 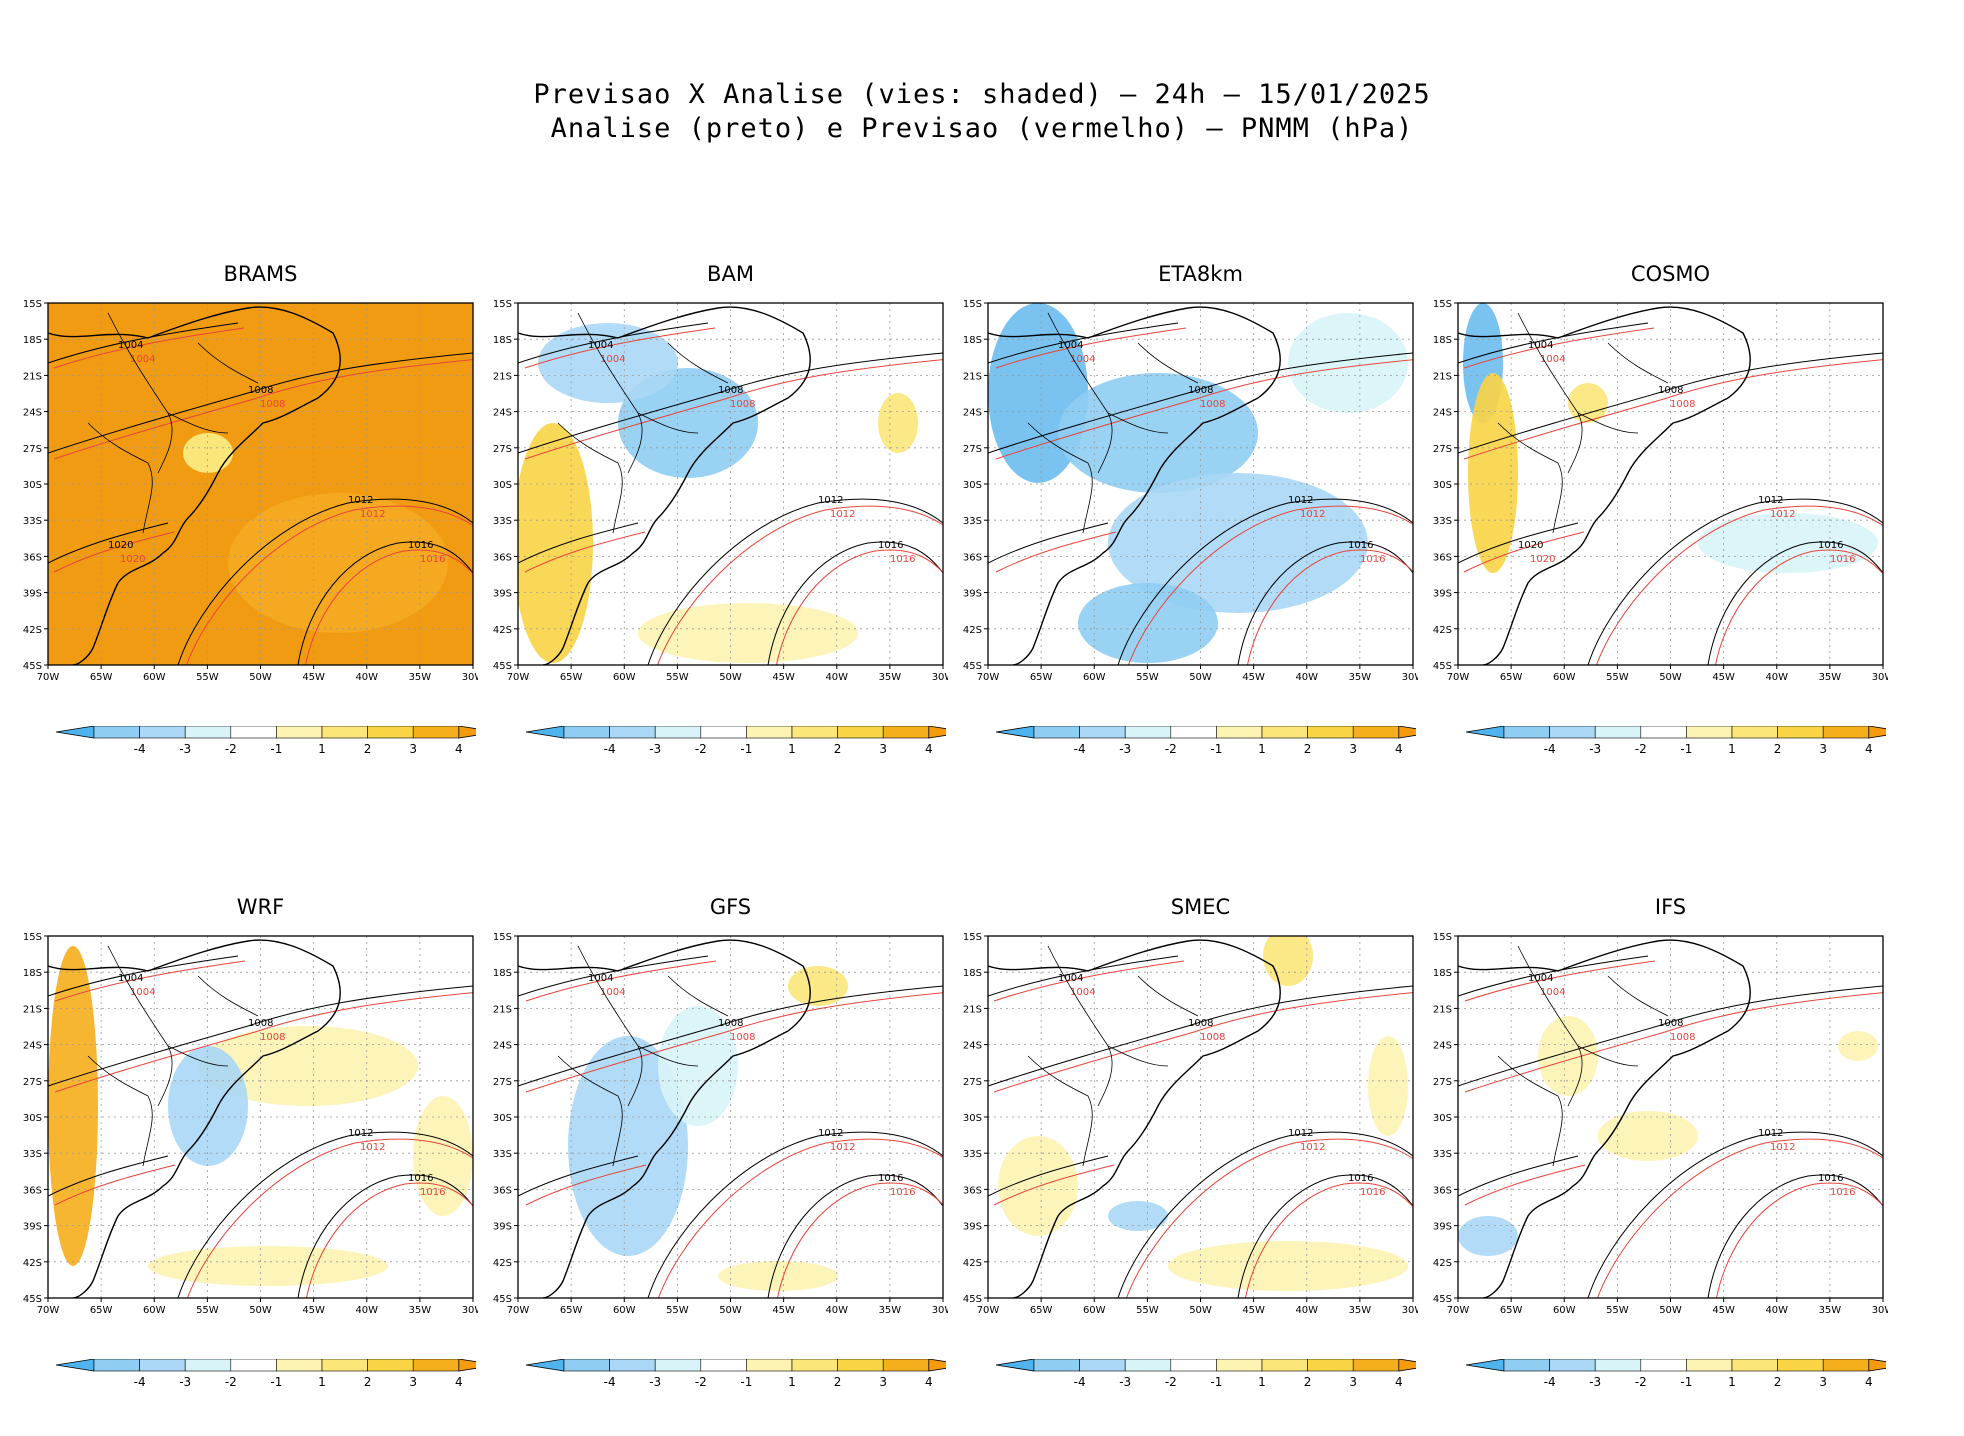 What do you see at coordinates (730, 1023) in the screenshot?
I see `isobar-label: 1008` at bounding box center [730, 1023].